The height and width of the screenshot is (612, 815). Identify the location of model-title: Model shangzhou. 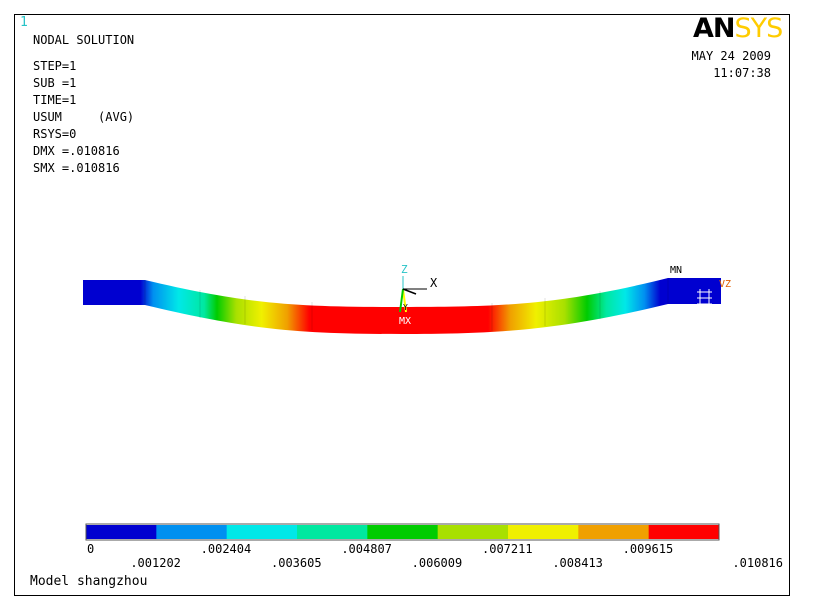
(89, 581).